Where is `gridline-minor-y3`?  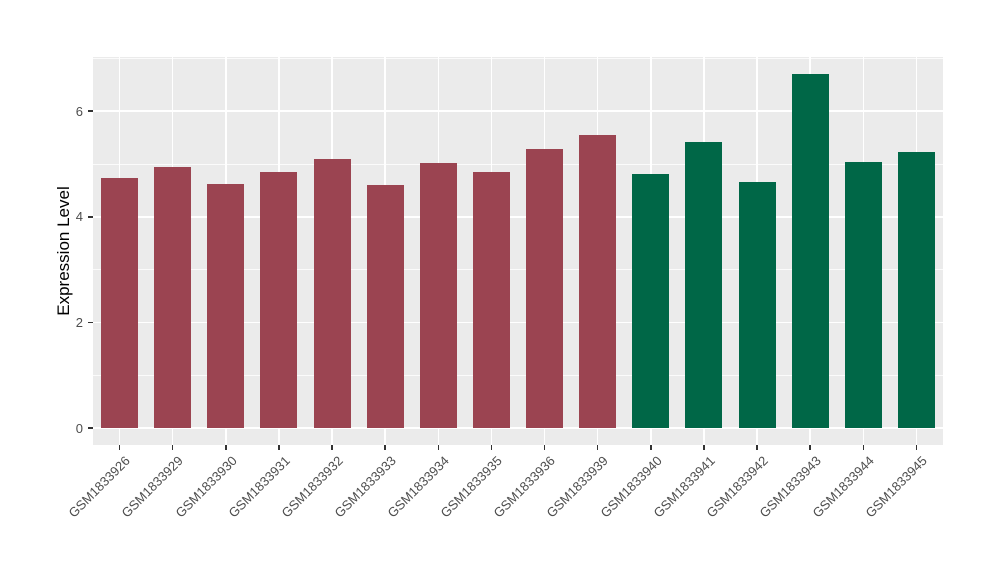
gridline-minor-y3 is located at coordinates (518, 270).